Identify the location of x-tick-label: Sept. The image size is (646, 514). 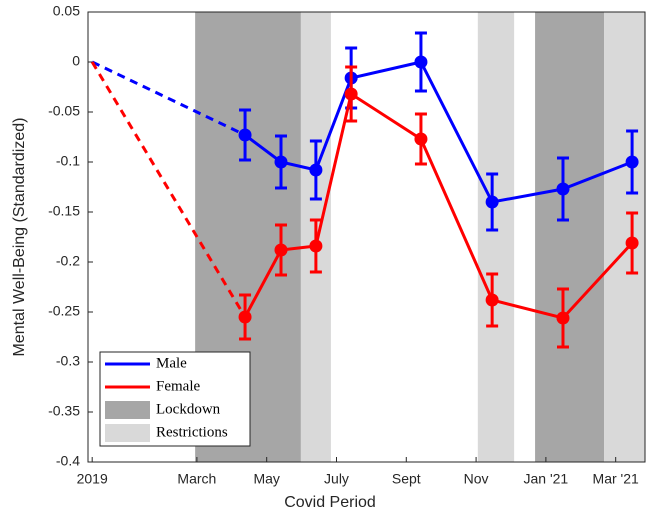
(406, 479).